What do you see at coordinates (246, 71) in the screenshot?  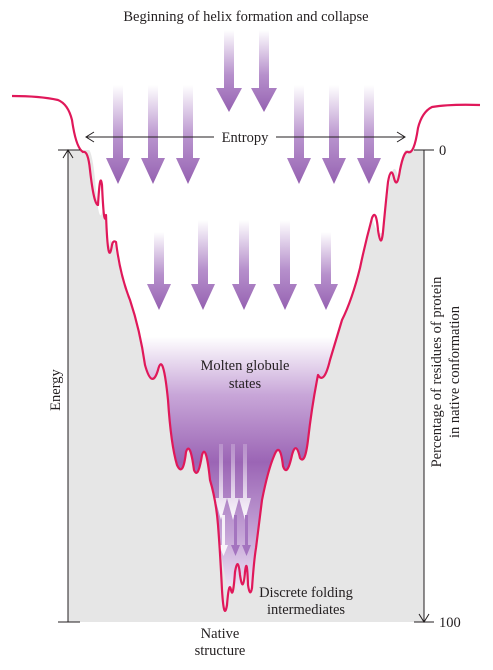 I see `top-arrows` at bounding box center [246, 71].